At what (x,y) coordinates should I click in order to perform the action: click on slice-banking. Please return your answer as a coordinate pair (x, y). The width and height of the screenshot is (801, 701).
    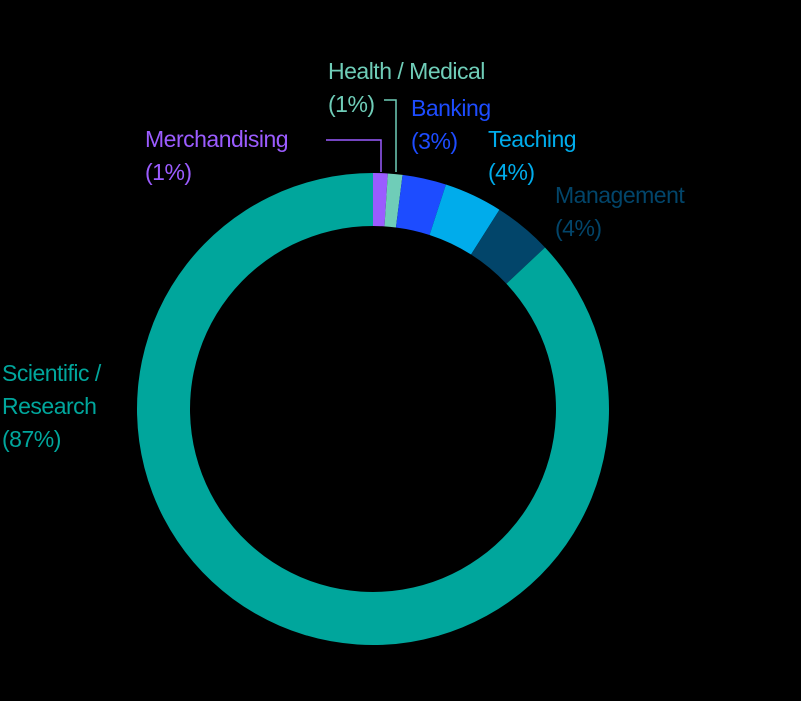
    Looking at the image, I should click on (420, 204).